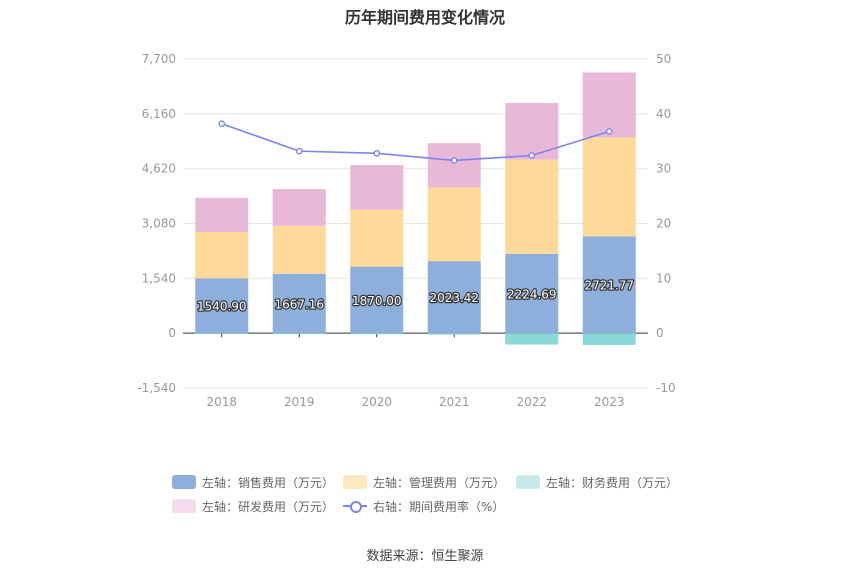 The height and width of the screenshot is (575, 850). I want to click on legend-item-finance: 左轴：财务费用（万元）, so click(597, 482).